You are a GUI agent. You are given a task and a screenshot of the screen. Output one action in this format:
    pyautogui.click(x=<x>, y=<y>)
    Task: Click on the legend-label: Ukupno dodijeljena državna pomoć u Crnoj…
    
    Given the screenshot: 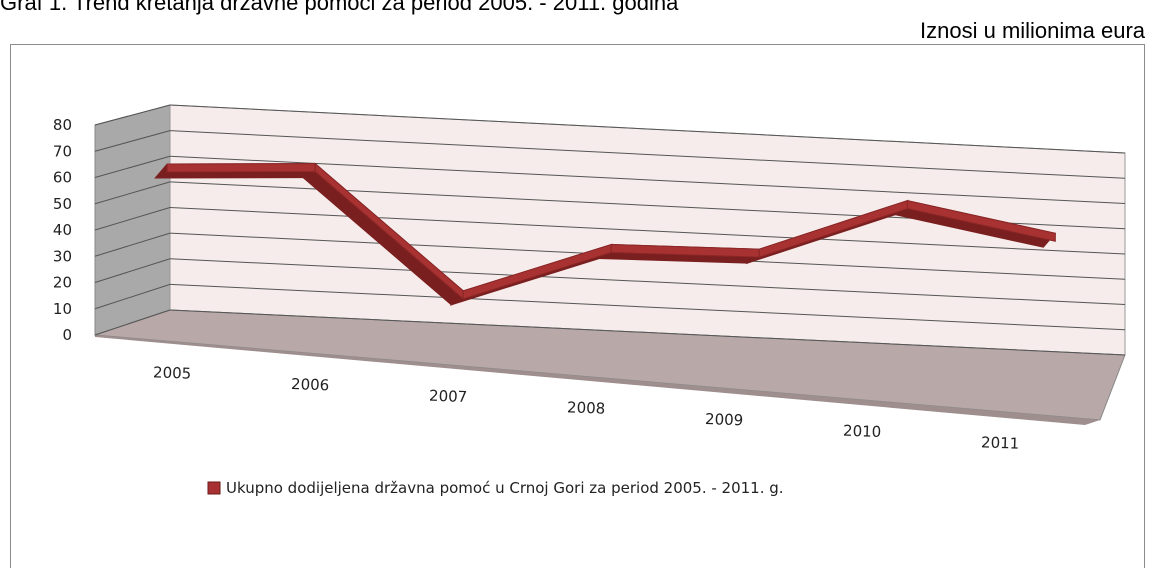 What is the action you would take?
    pyautogui.click(x=505, y=488)
    